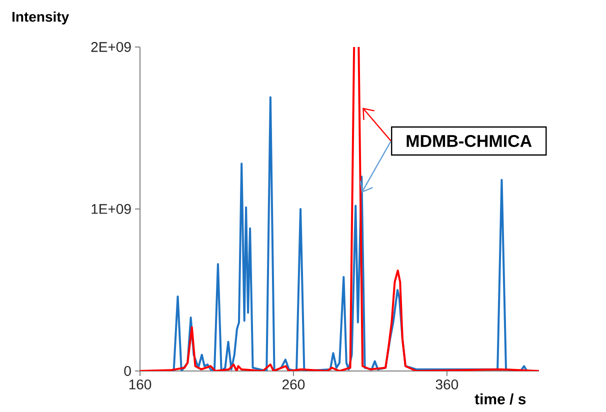  I want to click on y-axis-title: Intensity, so click(41, 18).